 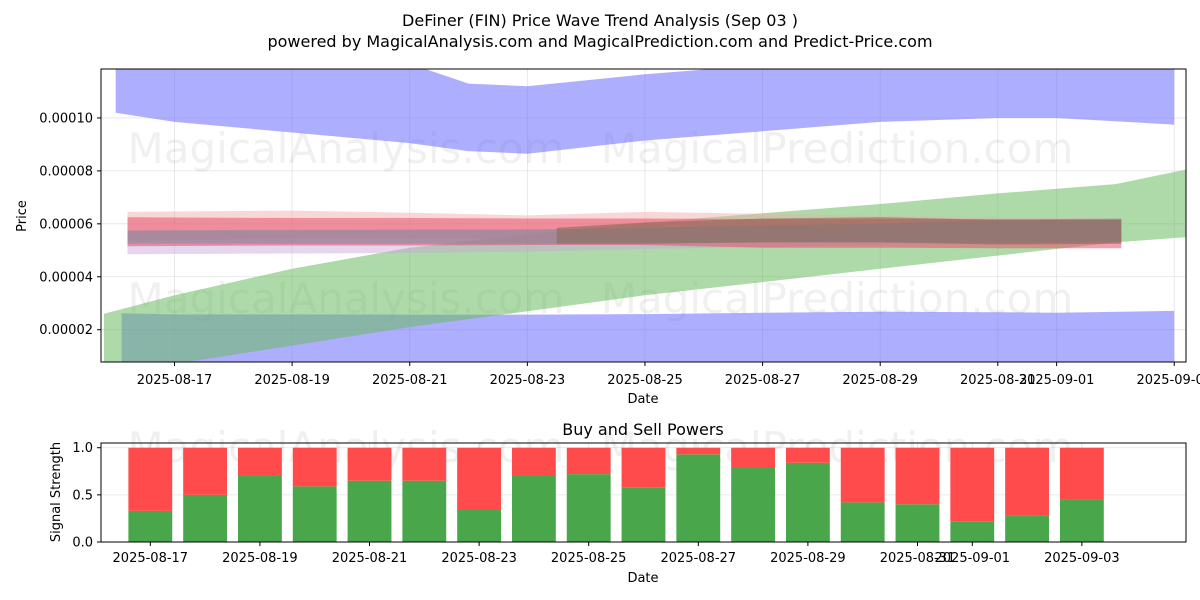 I want to click on signal-y-tick-label: 0.5, so click(x=82, y=495).